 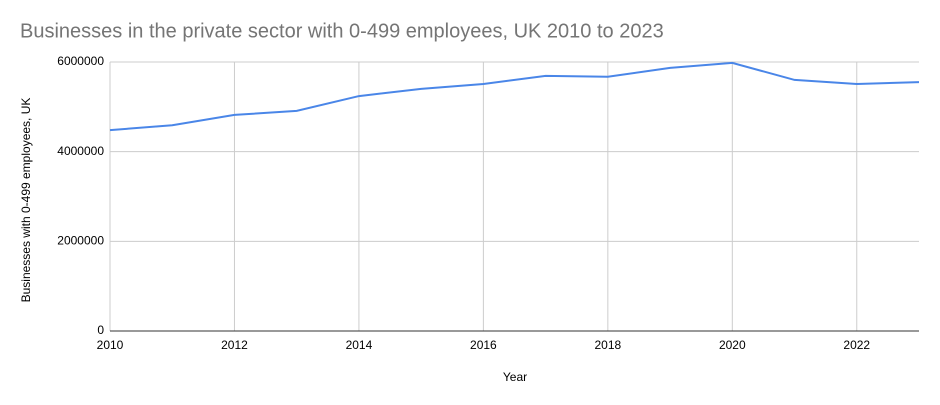 What do you see at coordinates (100, 330) in the screenshot?
I see `y-tick-label: 0` at bounding box center [100, 330].